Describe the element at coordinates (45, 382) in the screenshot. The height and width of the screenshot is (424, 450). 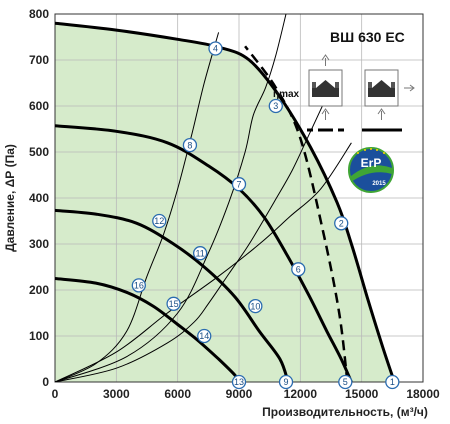
I see `y-tick-label: 0` at that location.